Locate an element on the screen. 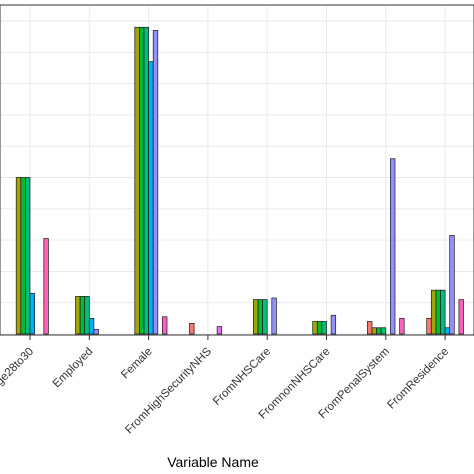 The image size is (474, 474). x-tick-label: FromNHSCare is located at coordinates (242, 377).